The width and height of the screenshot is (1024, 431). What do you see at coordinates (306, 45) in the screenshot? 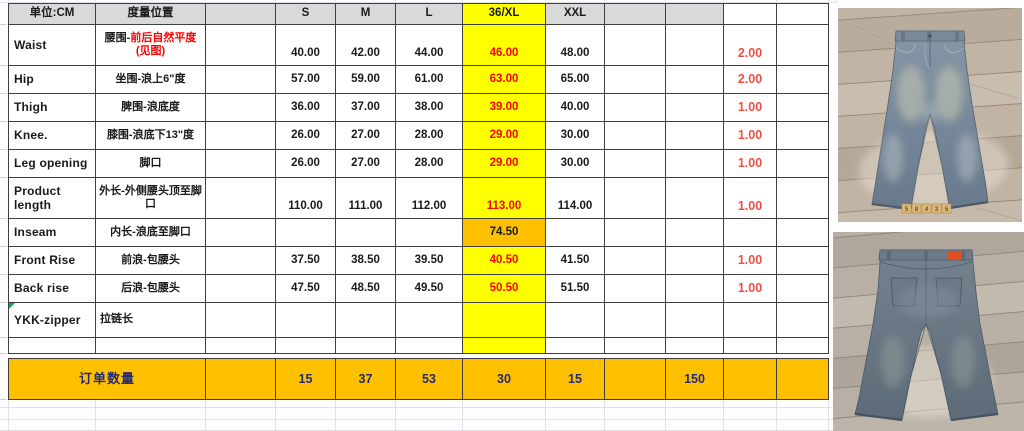
I see `value-cell: 40.00` at bounding box center [306, 45].